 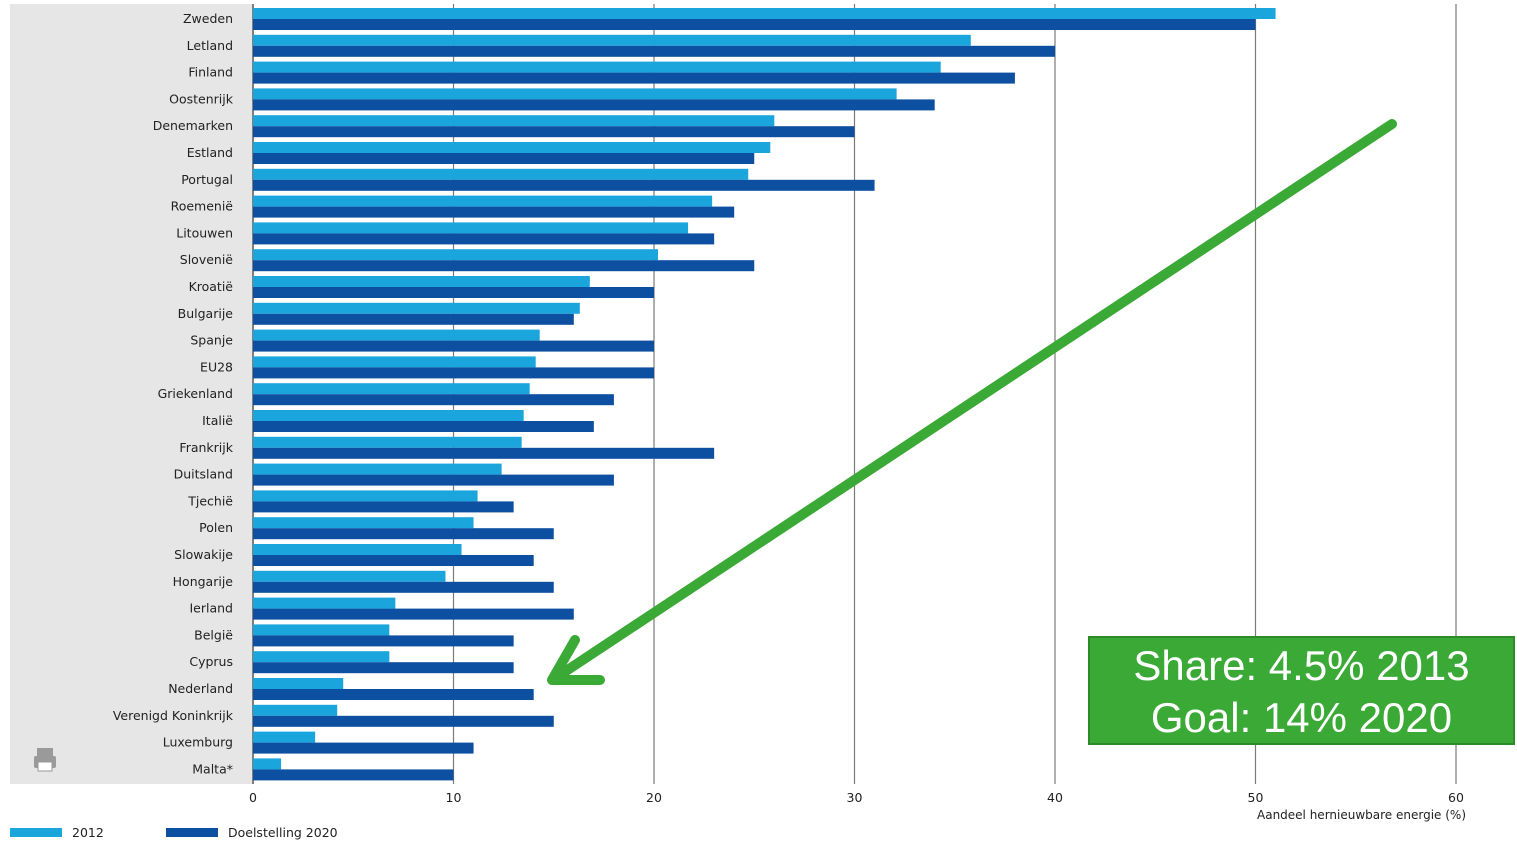 I want to click on label-panel, so click(x=131, y=394).